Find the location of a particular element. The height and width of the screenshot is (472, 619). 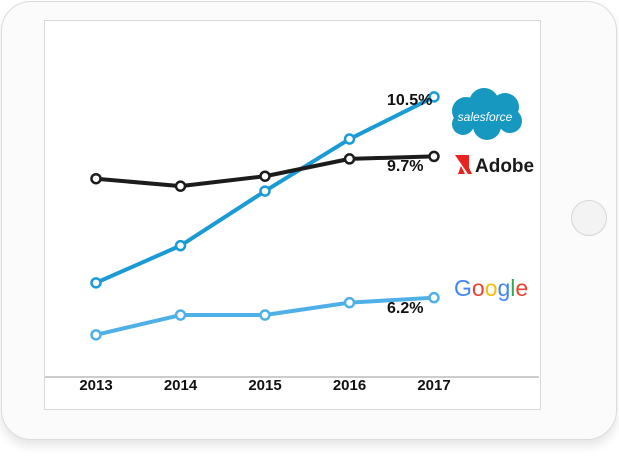

x-tick-labels: 2013 2014 2015 2016 2017 is located at coordinates (264, 385).